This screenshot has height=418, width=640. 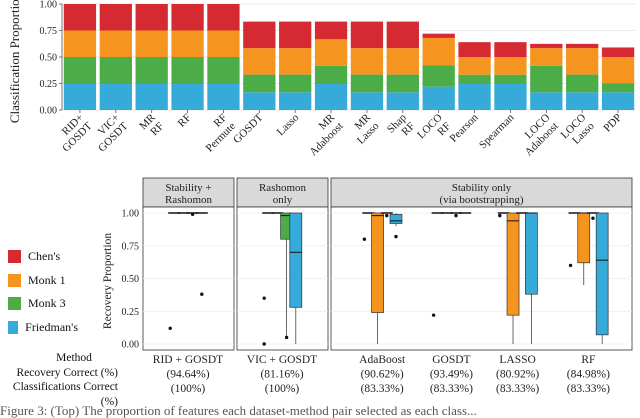 What do you see at coordinates (382, 375) in the screenshot?
I see `recovery-value: (90.62%)` at bounding box center [382, 375].